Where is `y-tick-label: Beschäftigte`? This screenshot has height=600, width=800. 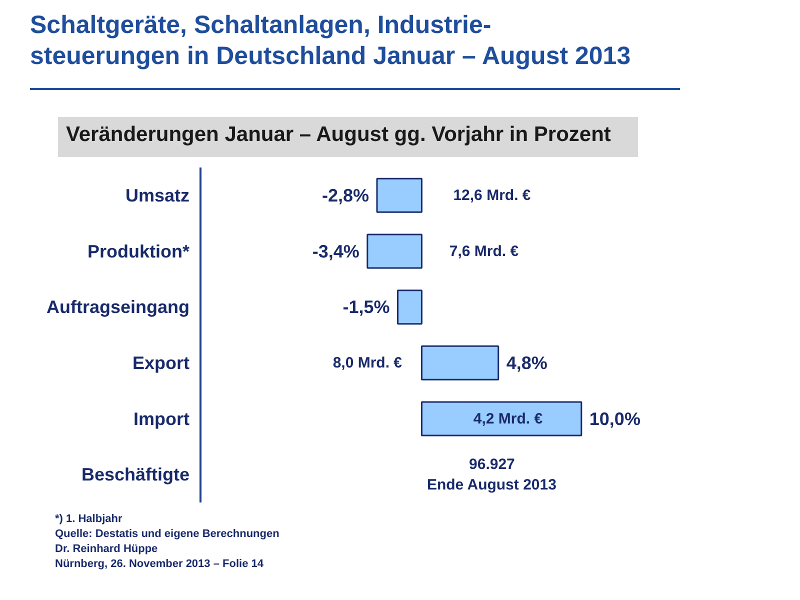 y-tick-label: Beschäftigte is located at coordinates (135, 474).